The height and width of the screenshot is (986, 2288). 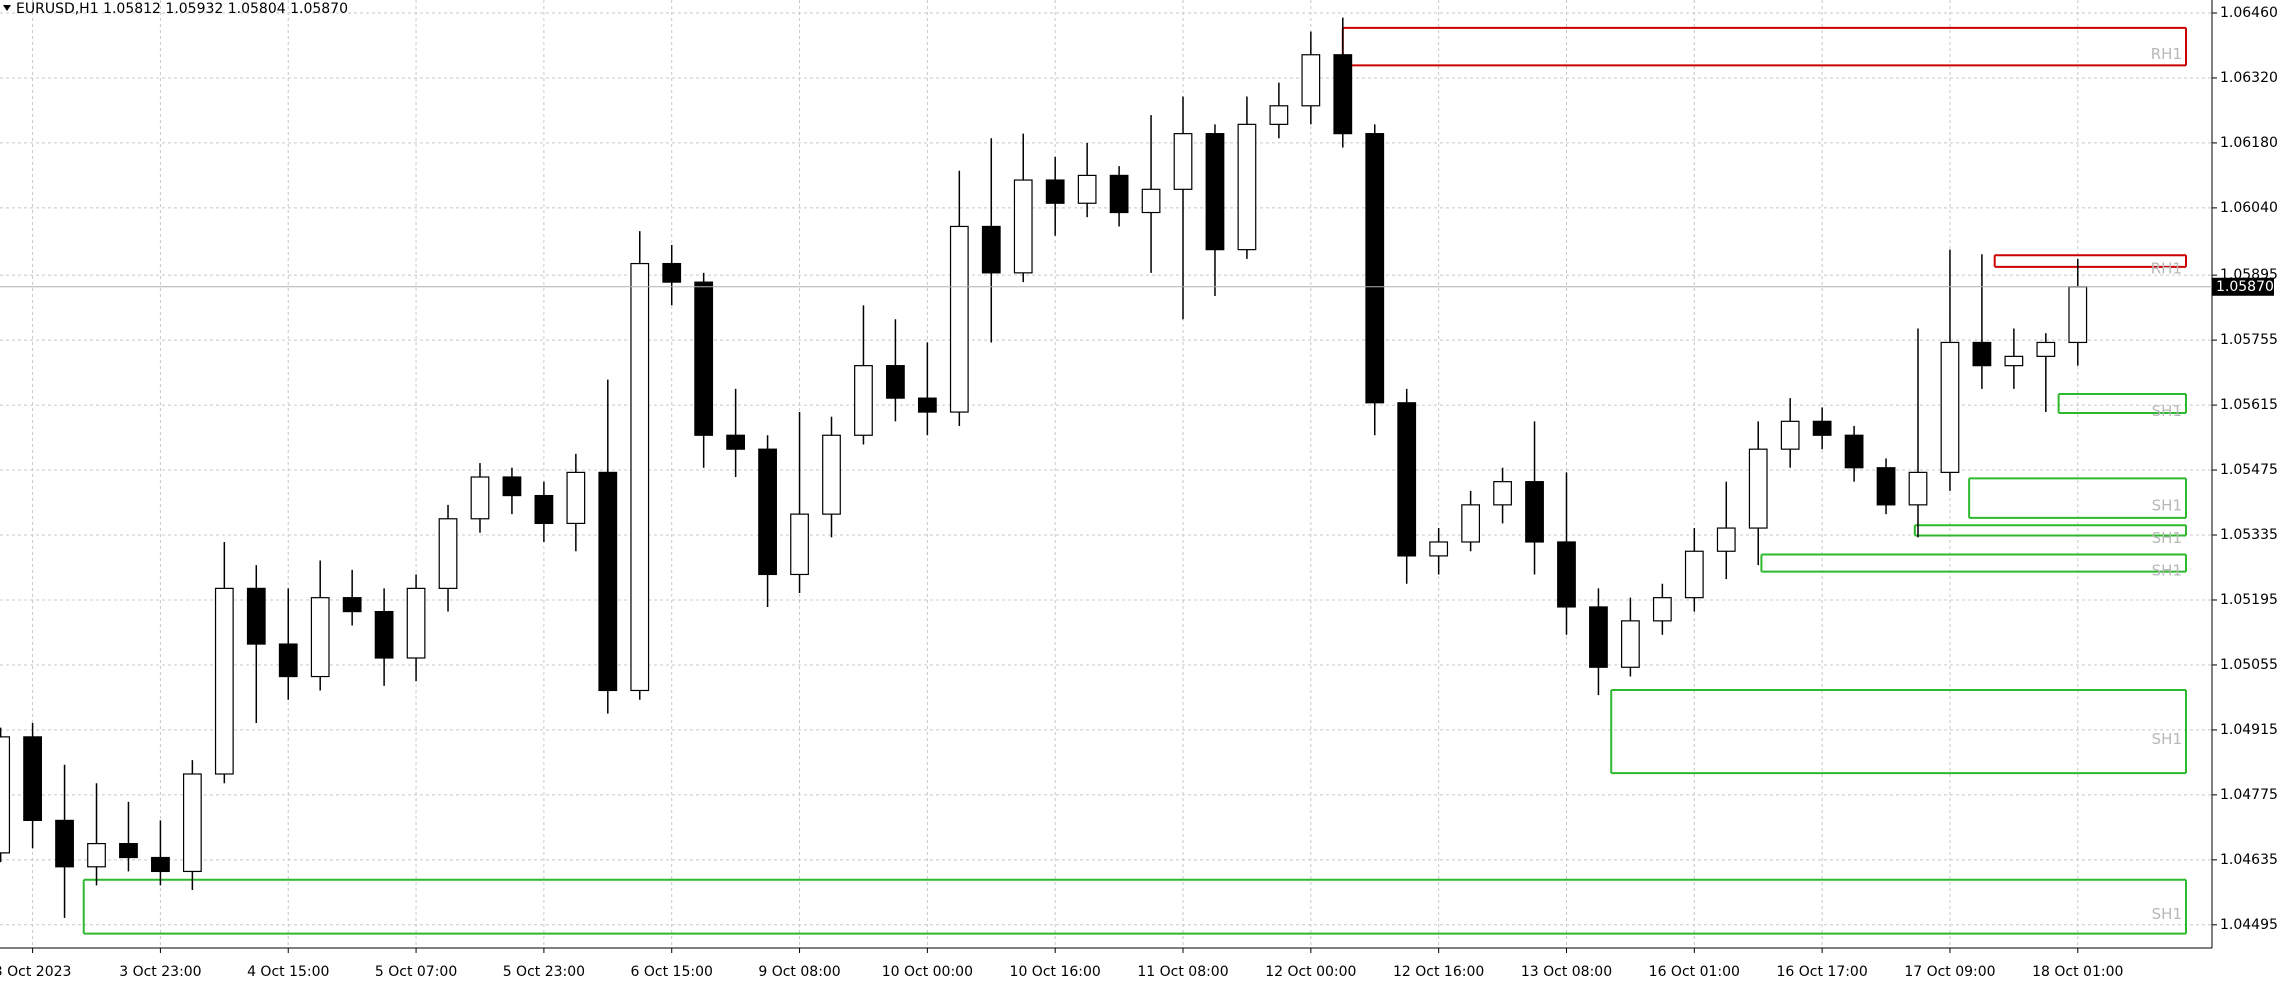 I want to click on last-price-box, so click(x=2243, y=286).